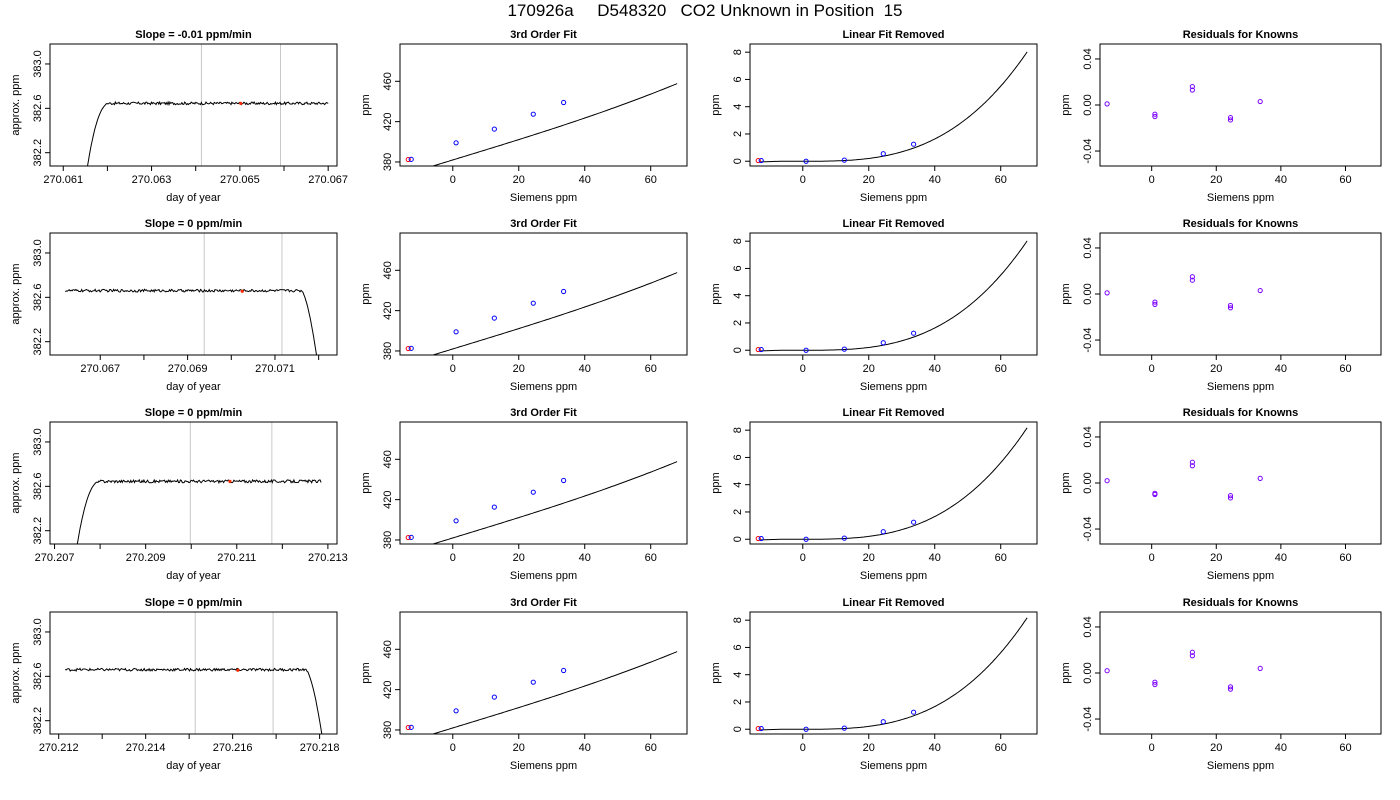 Image resolution: width=1400 pixels, height=800 pixels. What do you see at coordinates (16, 672) in the screenshot?
I see `y-axis-label: approx. ppm` at bounding box center [16, 672].